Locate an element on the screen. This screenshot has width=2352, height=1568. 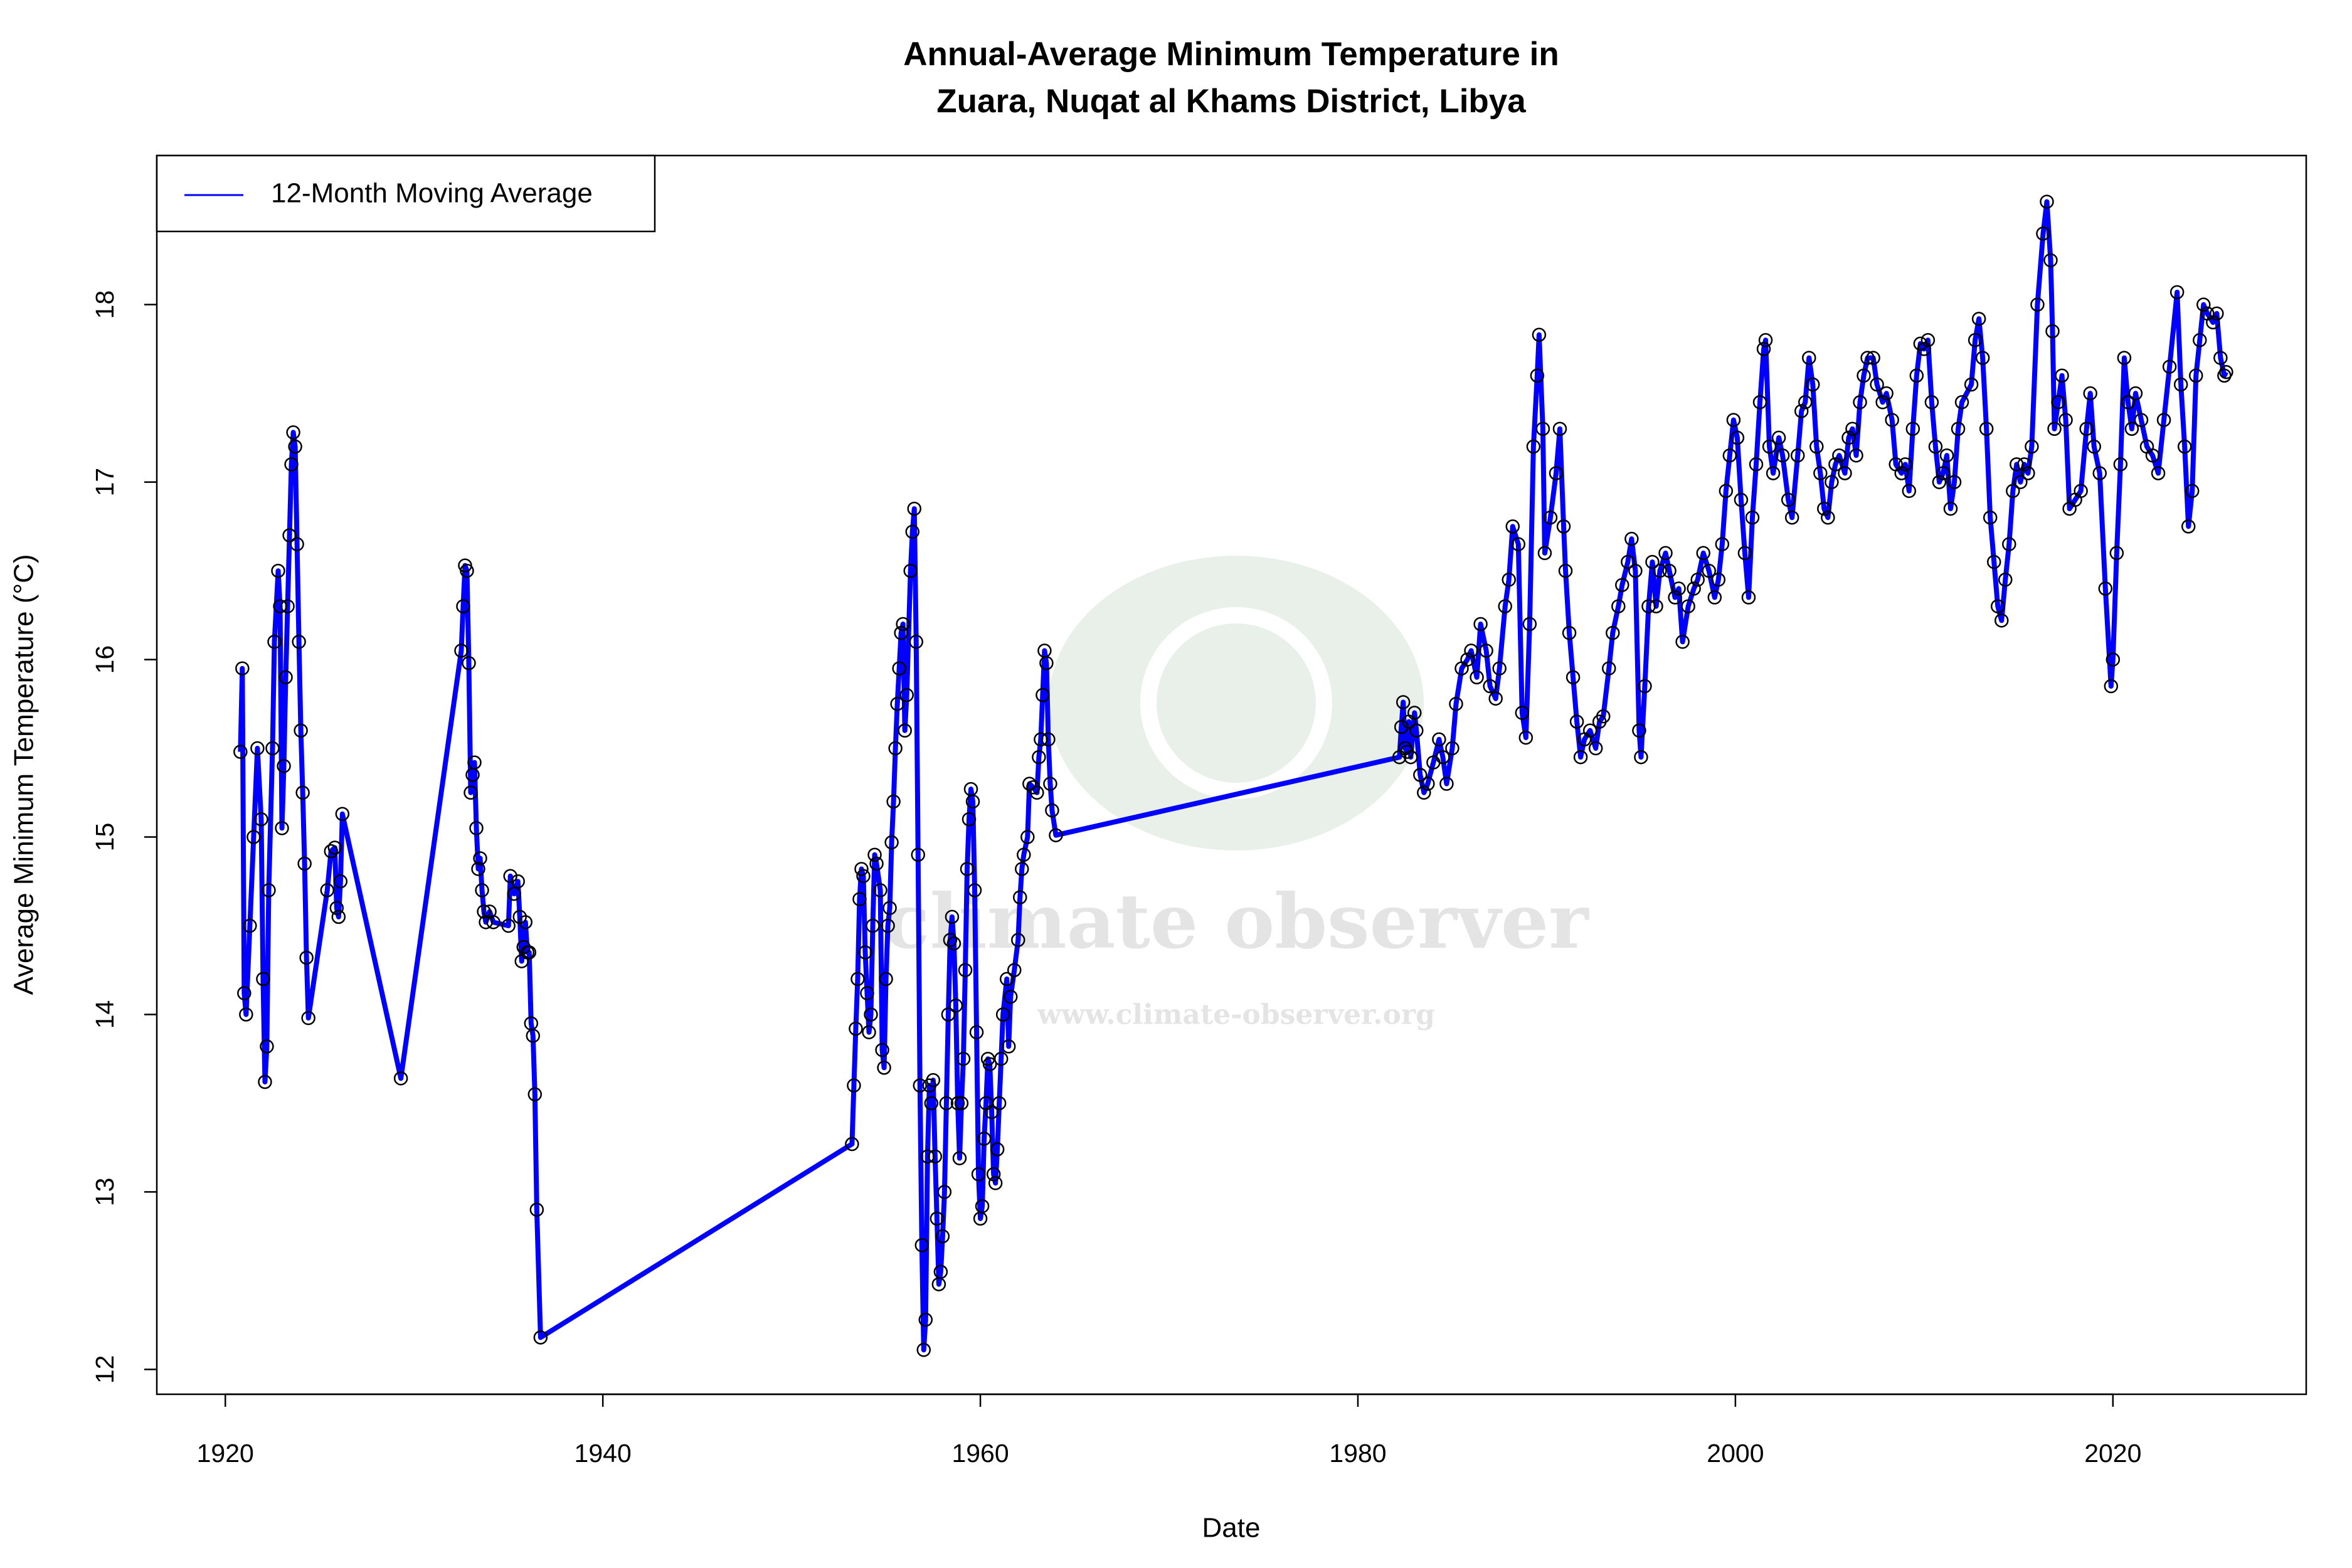
y-tick-label: 15 is located at coordinates (105, 837).